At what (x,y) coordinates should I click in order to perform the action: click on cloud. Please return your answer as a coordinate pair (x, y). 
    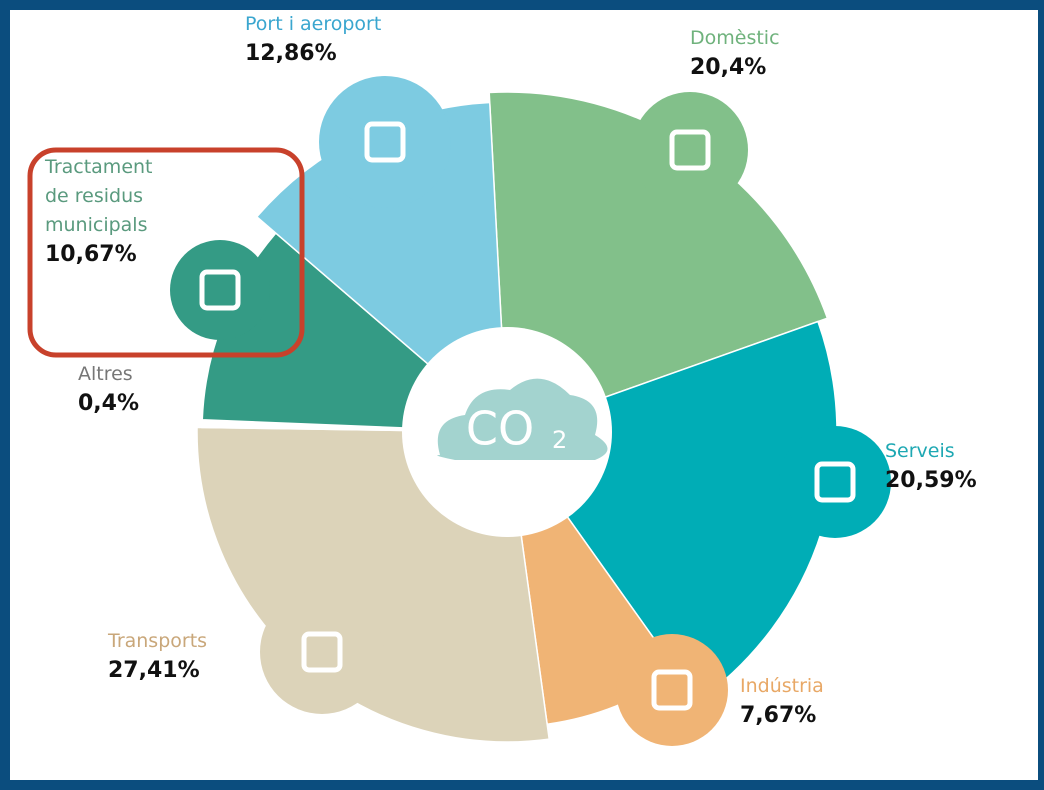
    Looking at the image, I should click on (522, 419).